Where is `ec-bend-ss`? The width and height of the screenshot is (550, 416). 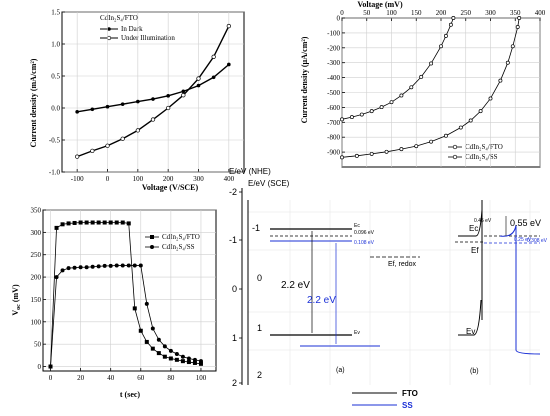 ec-bend-ss is located at coordinates (520, 289).